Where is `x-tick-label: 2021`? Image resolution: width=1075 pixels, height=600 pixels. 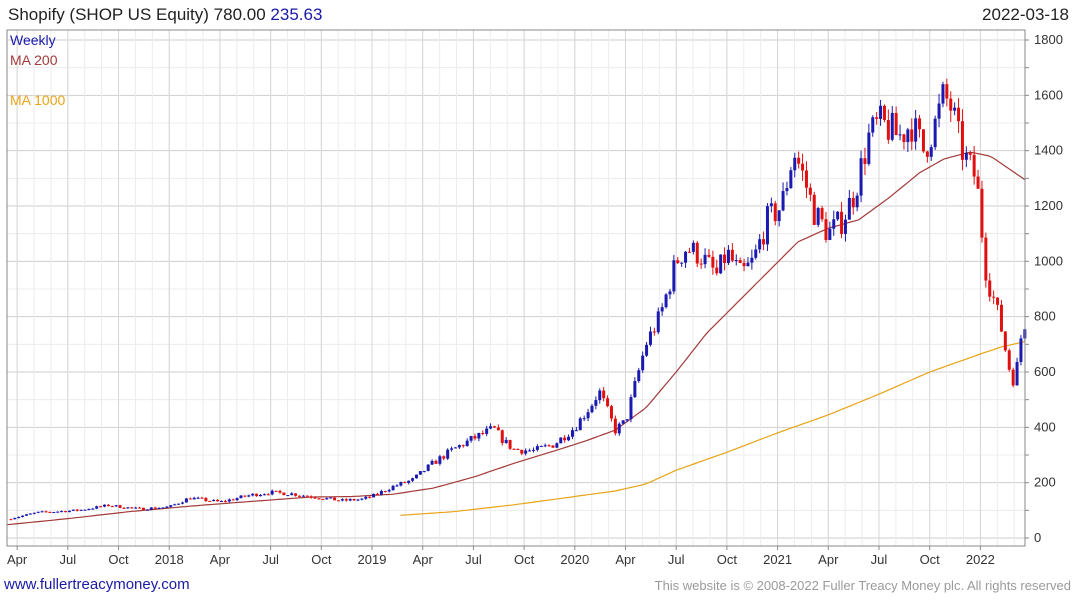 x-tick-label: 2021 is located at coordinates (777, 559).